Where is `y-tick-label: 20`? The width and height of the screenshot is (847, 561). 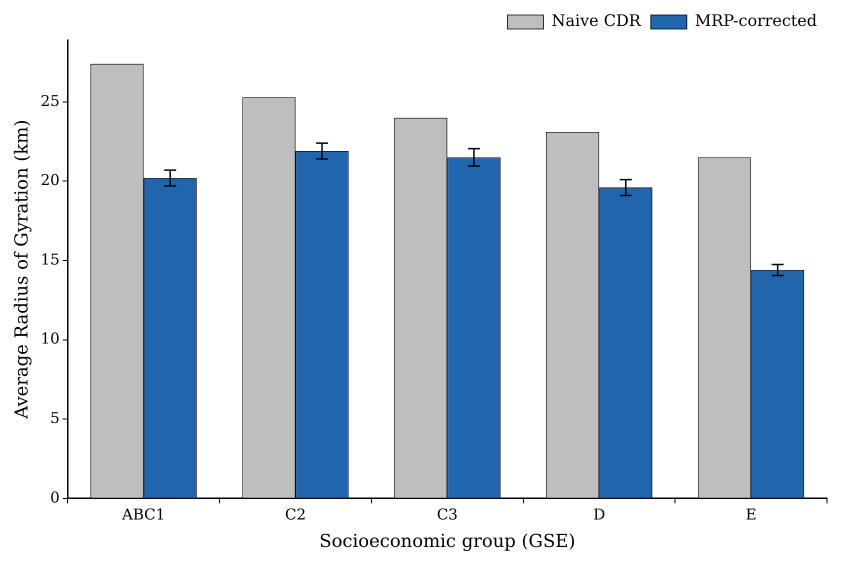
y-tick-label: 20 is located at coordinates (50, 180).